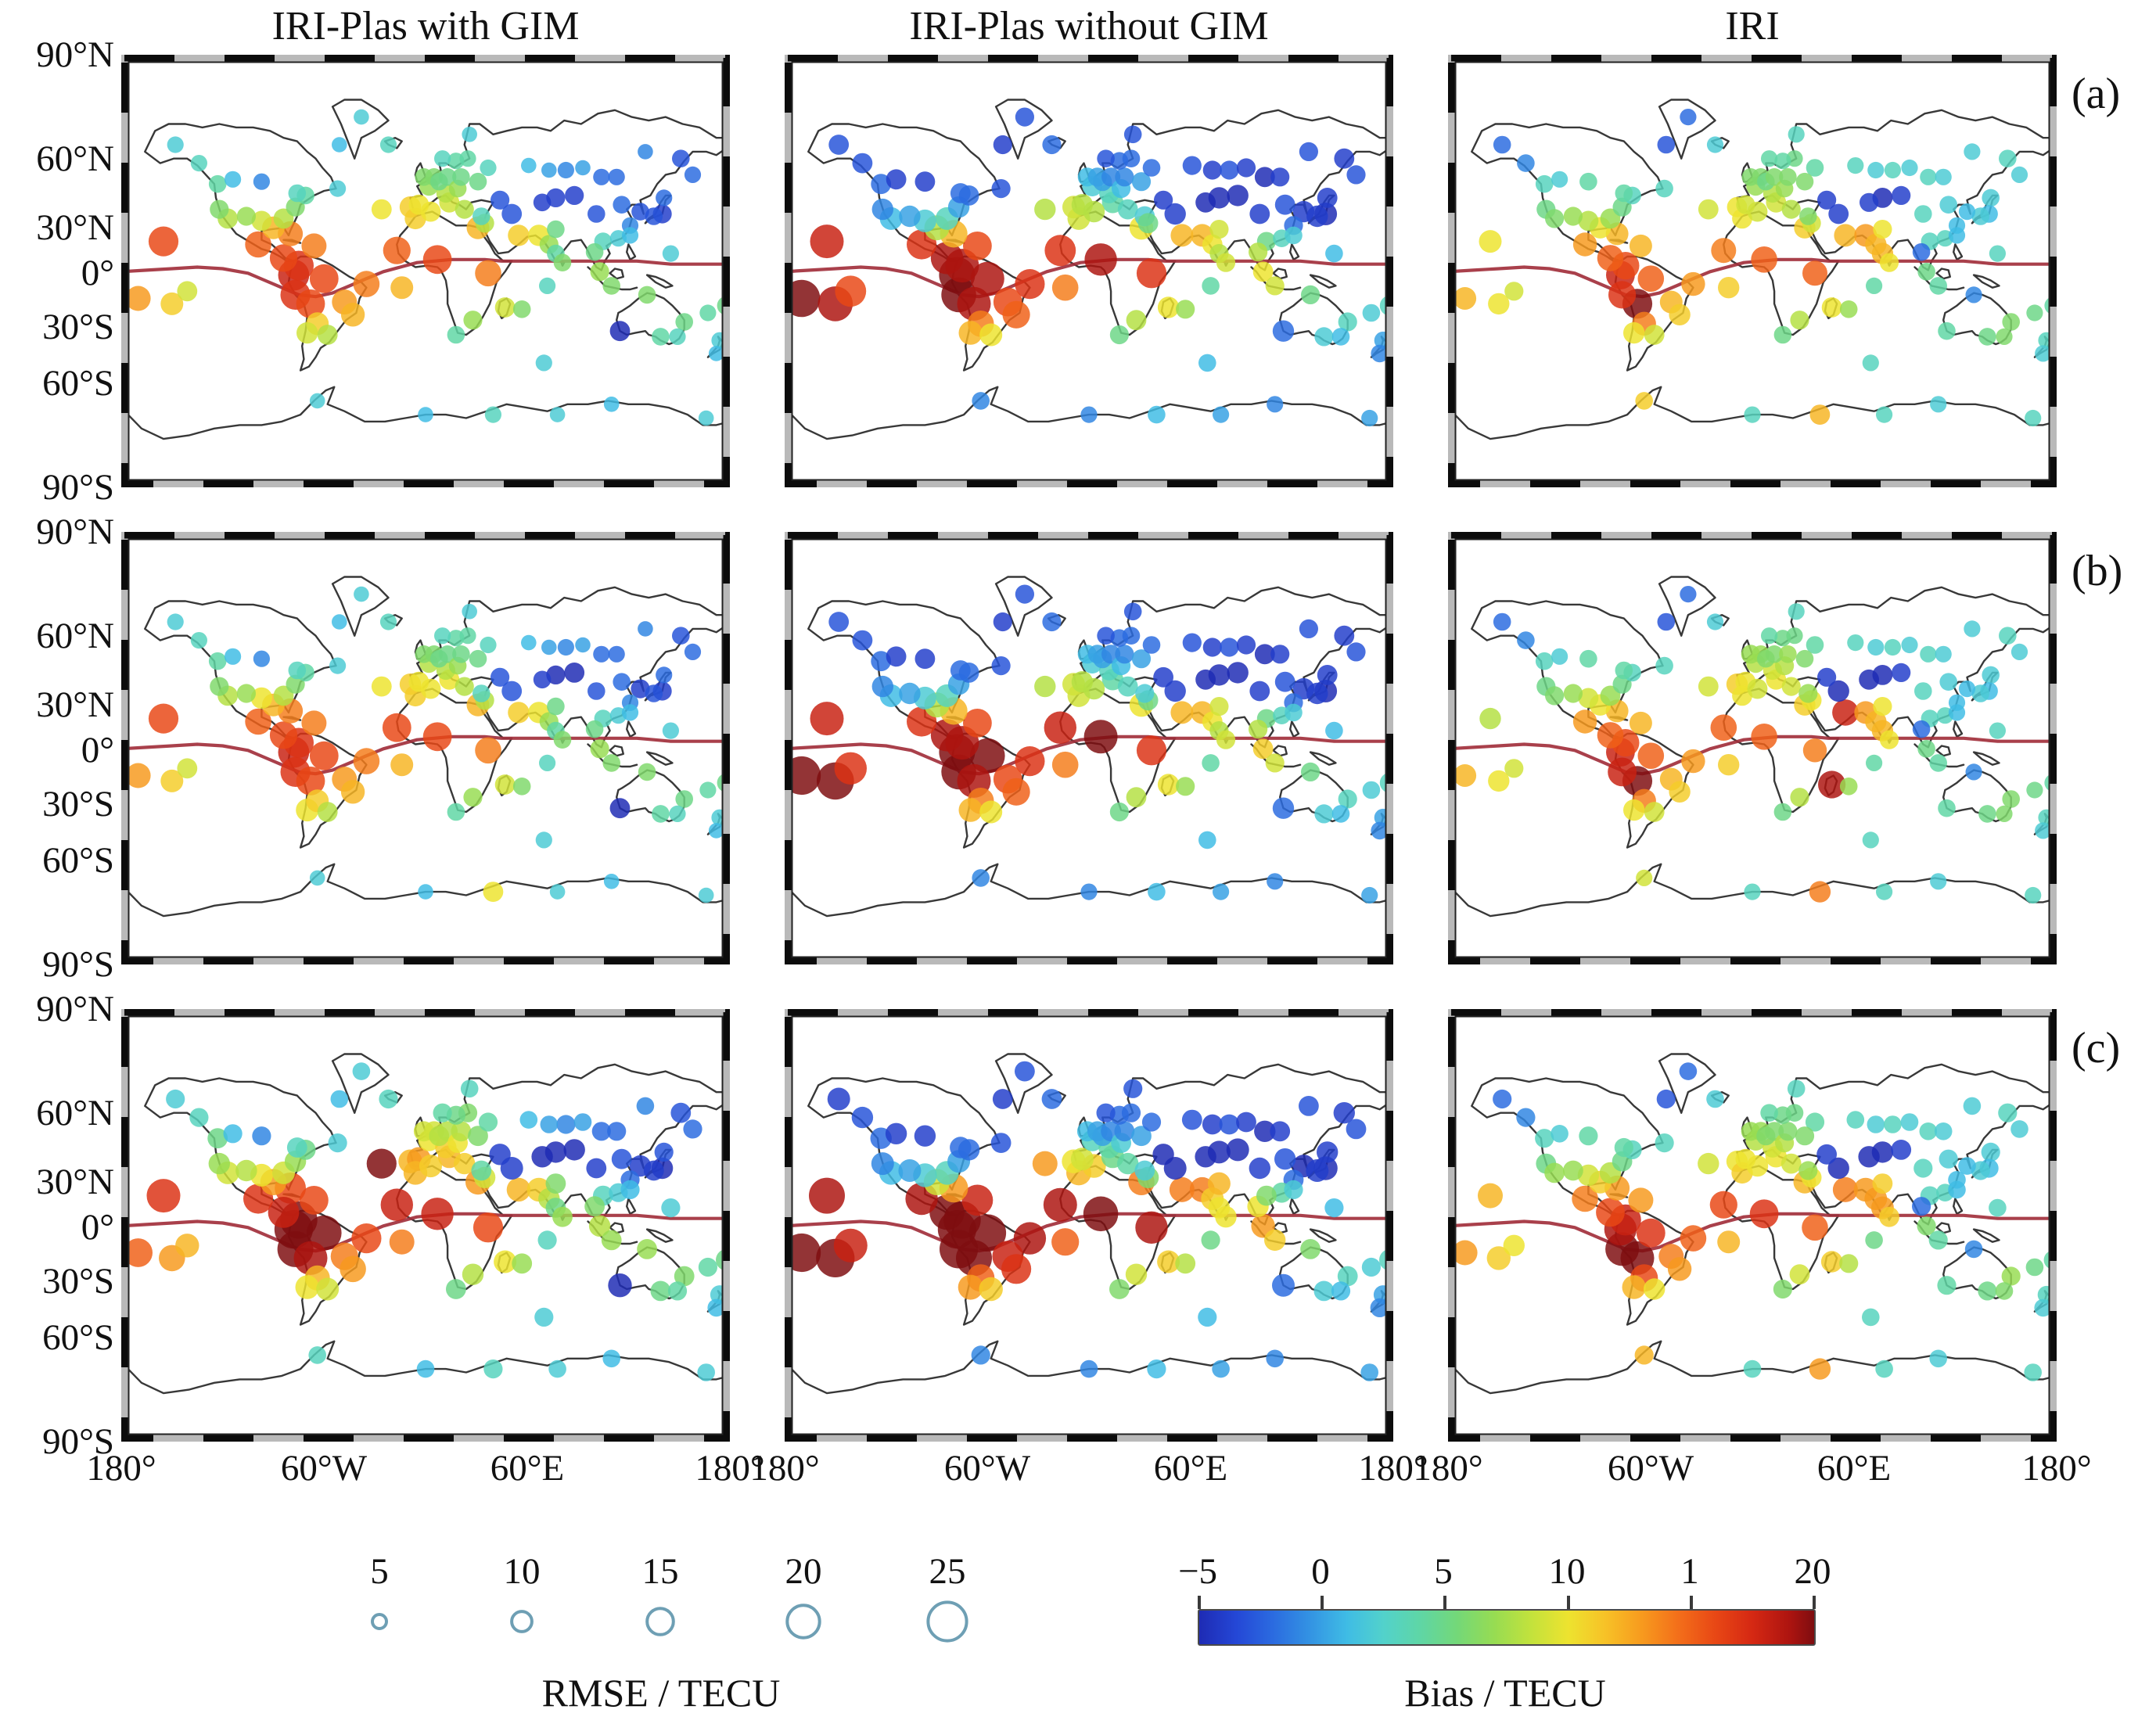 The height and width of the screenshot is (1724, 2156). I want to click on lat-tick-row3-6: 90°S, so click(78, 1441).